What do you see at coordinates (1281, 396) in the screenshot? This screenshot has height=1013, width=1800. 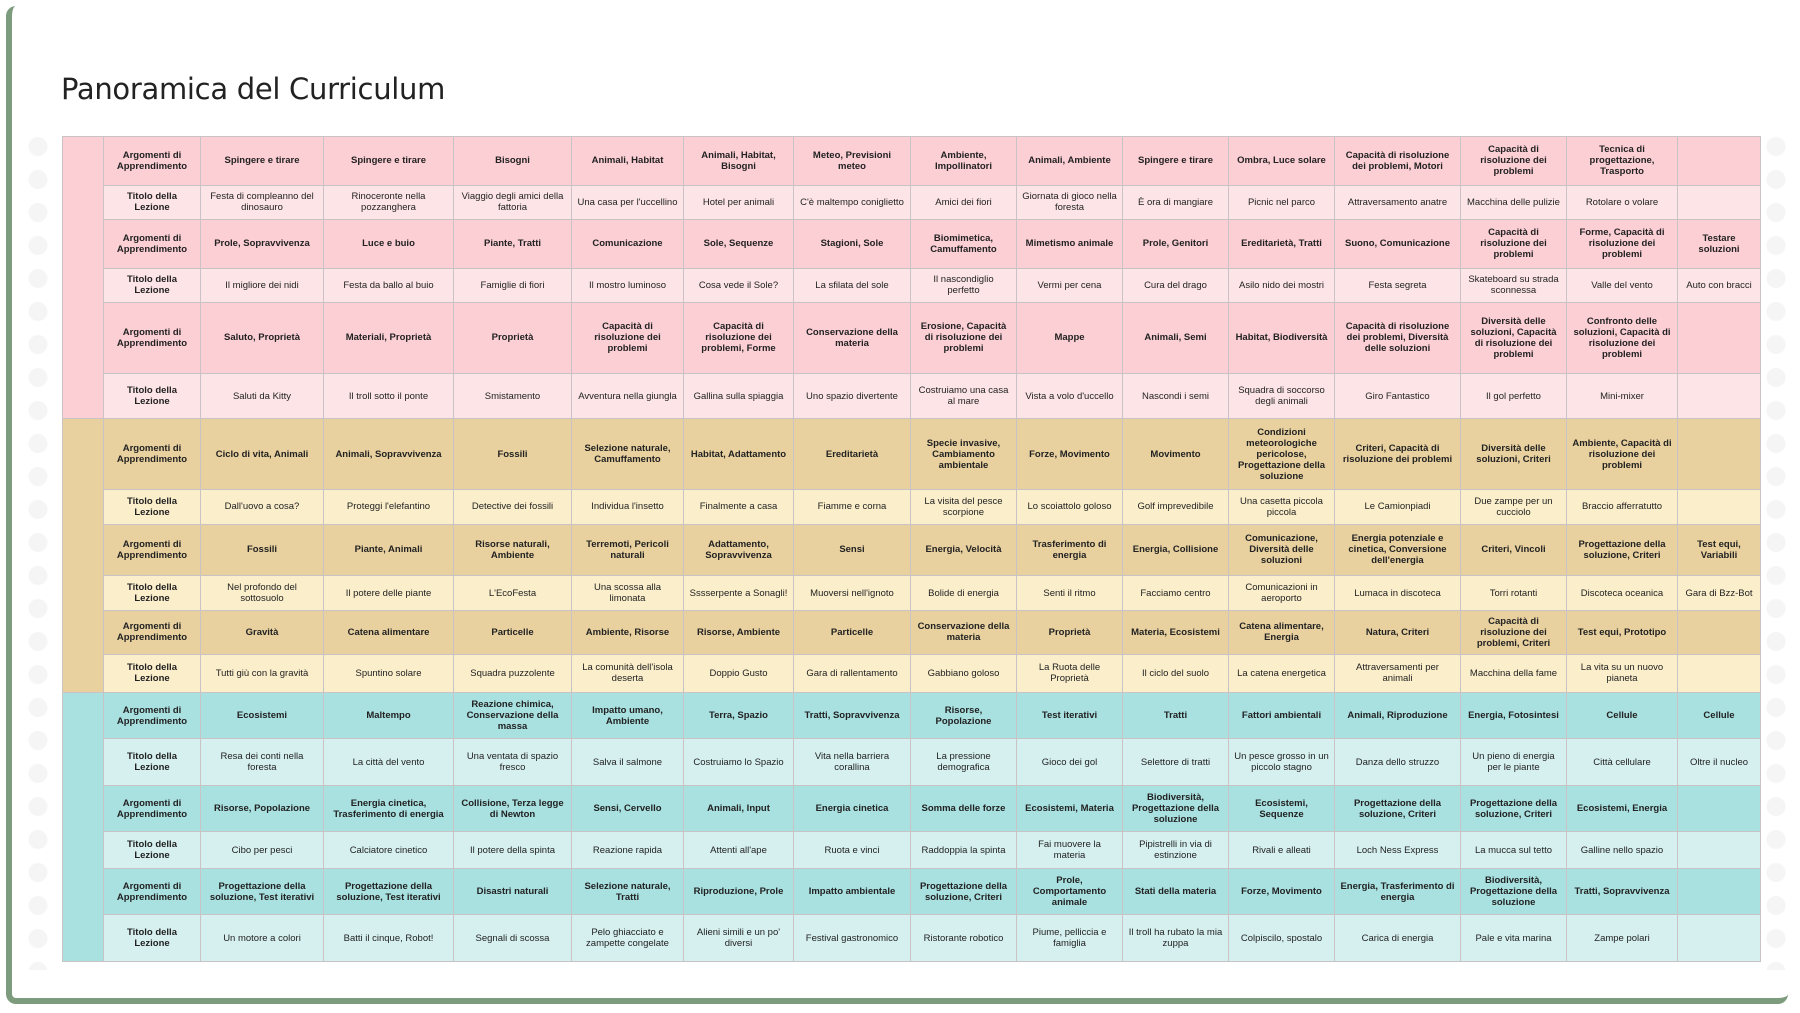 I see `lesson-title-cell: Squadra di soccorso degli animali` at bounding box center [1281, 396].